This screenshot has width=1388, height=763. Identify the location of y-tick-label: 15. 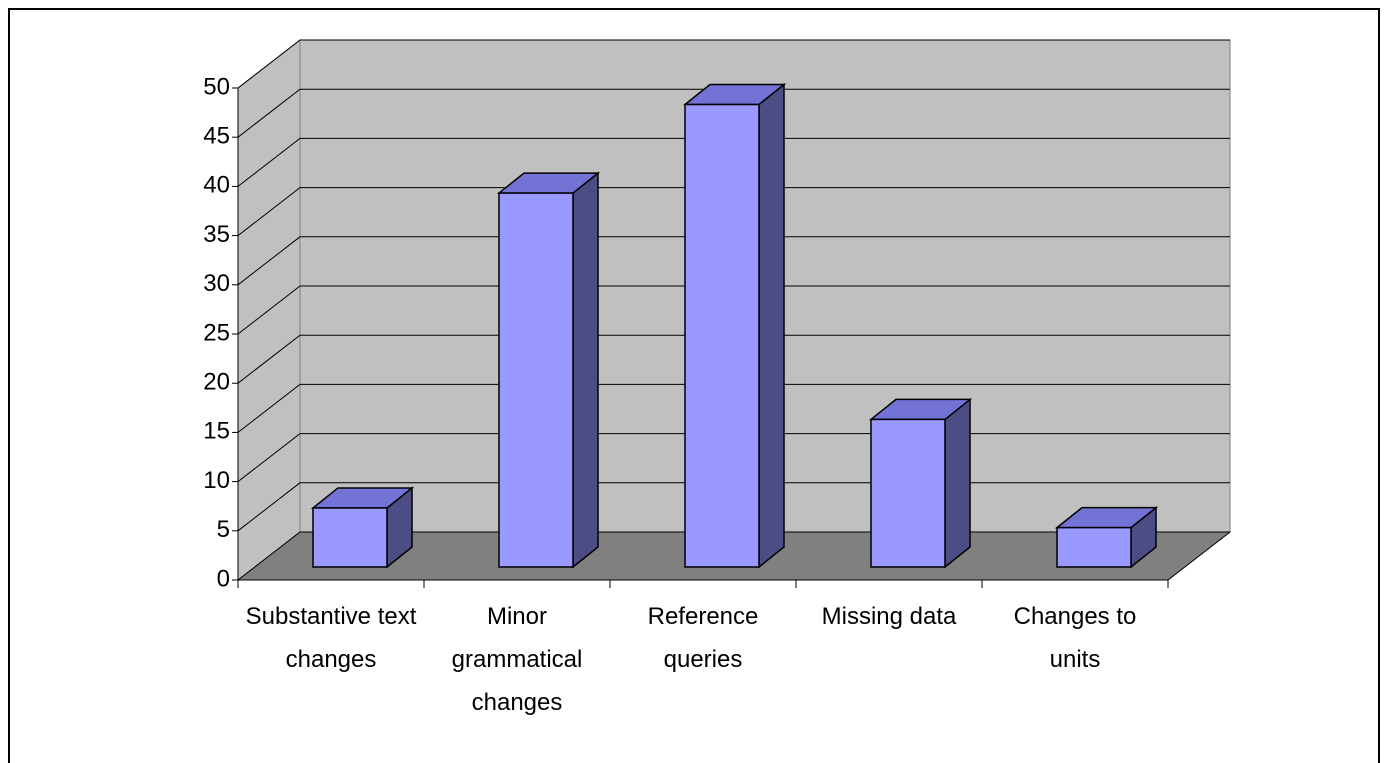
(216, 431).